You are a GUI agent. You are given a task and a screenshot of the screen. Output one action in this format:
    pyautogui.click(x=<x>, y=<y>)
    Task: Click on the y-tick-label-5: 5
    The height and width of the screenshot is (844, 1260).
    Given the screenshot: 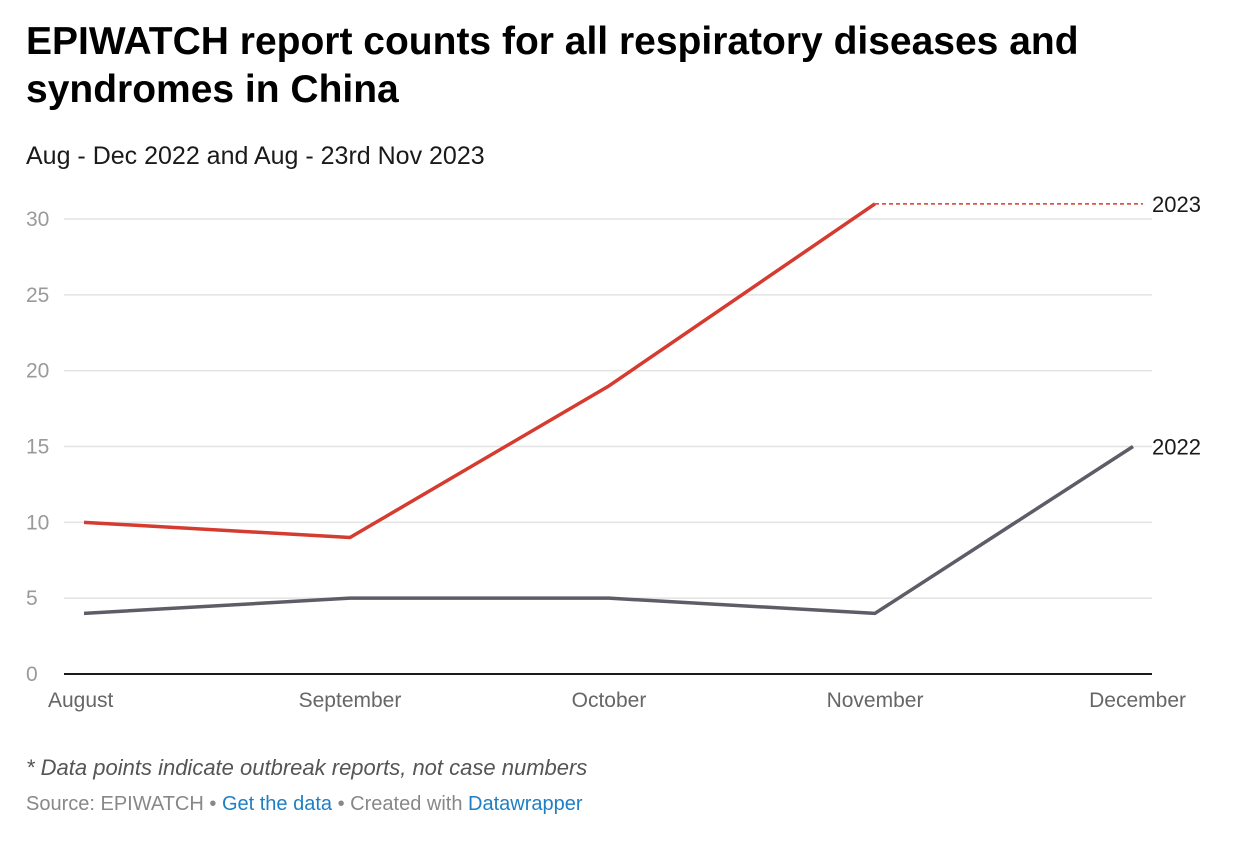 What is the action you would take?
    pyautogui.click(x=32, y=598)
    